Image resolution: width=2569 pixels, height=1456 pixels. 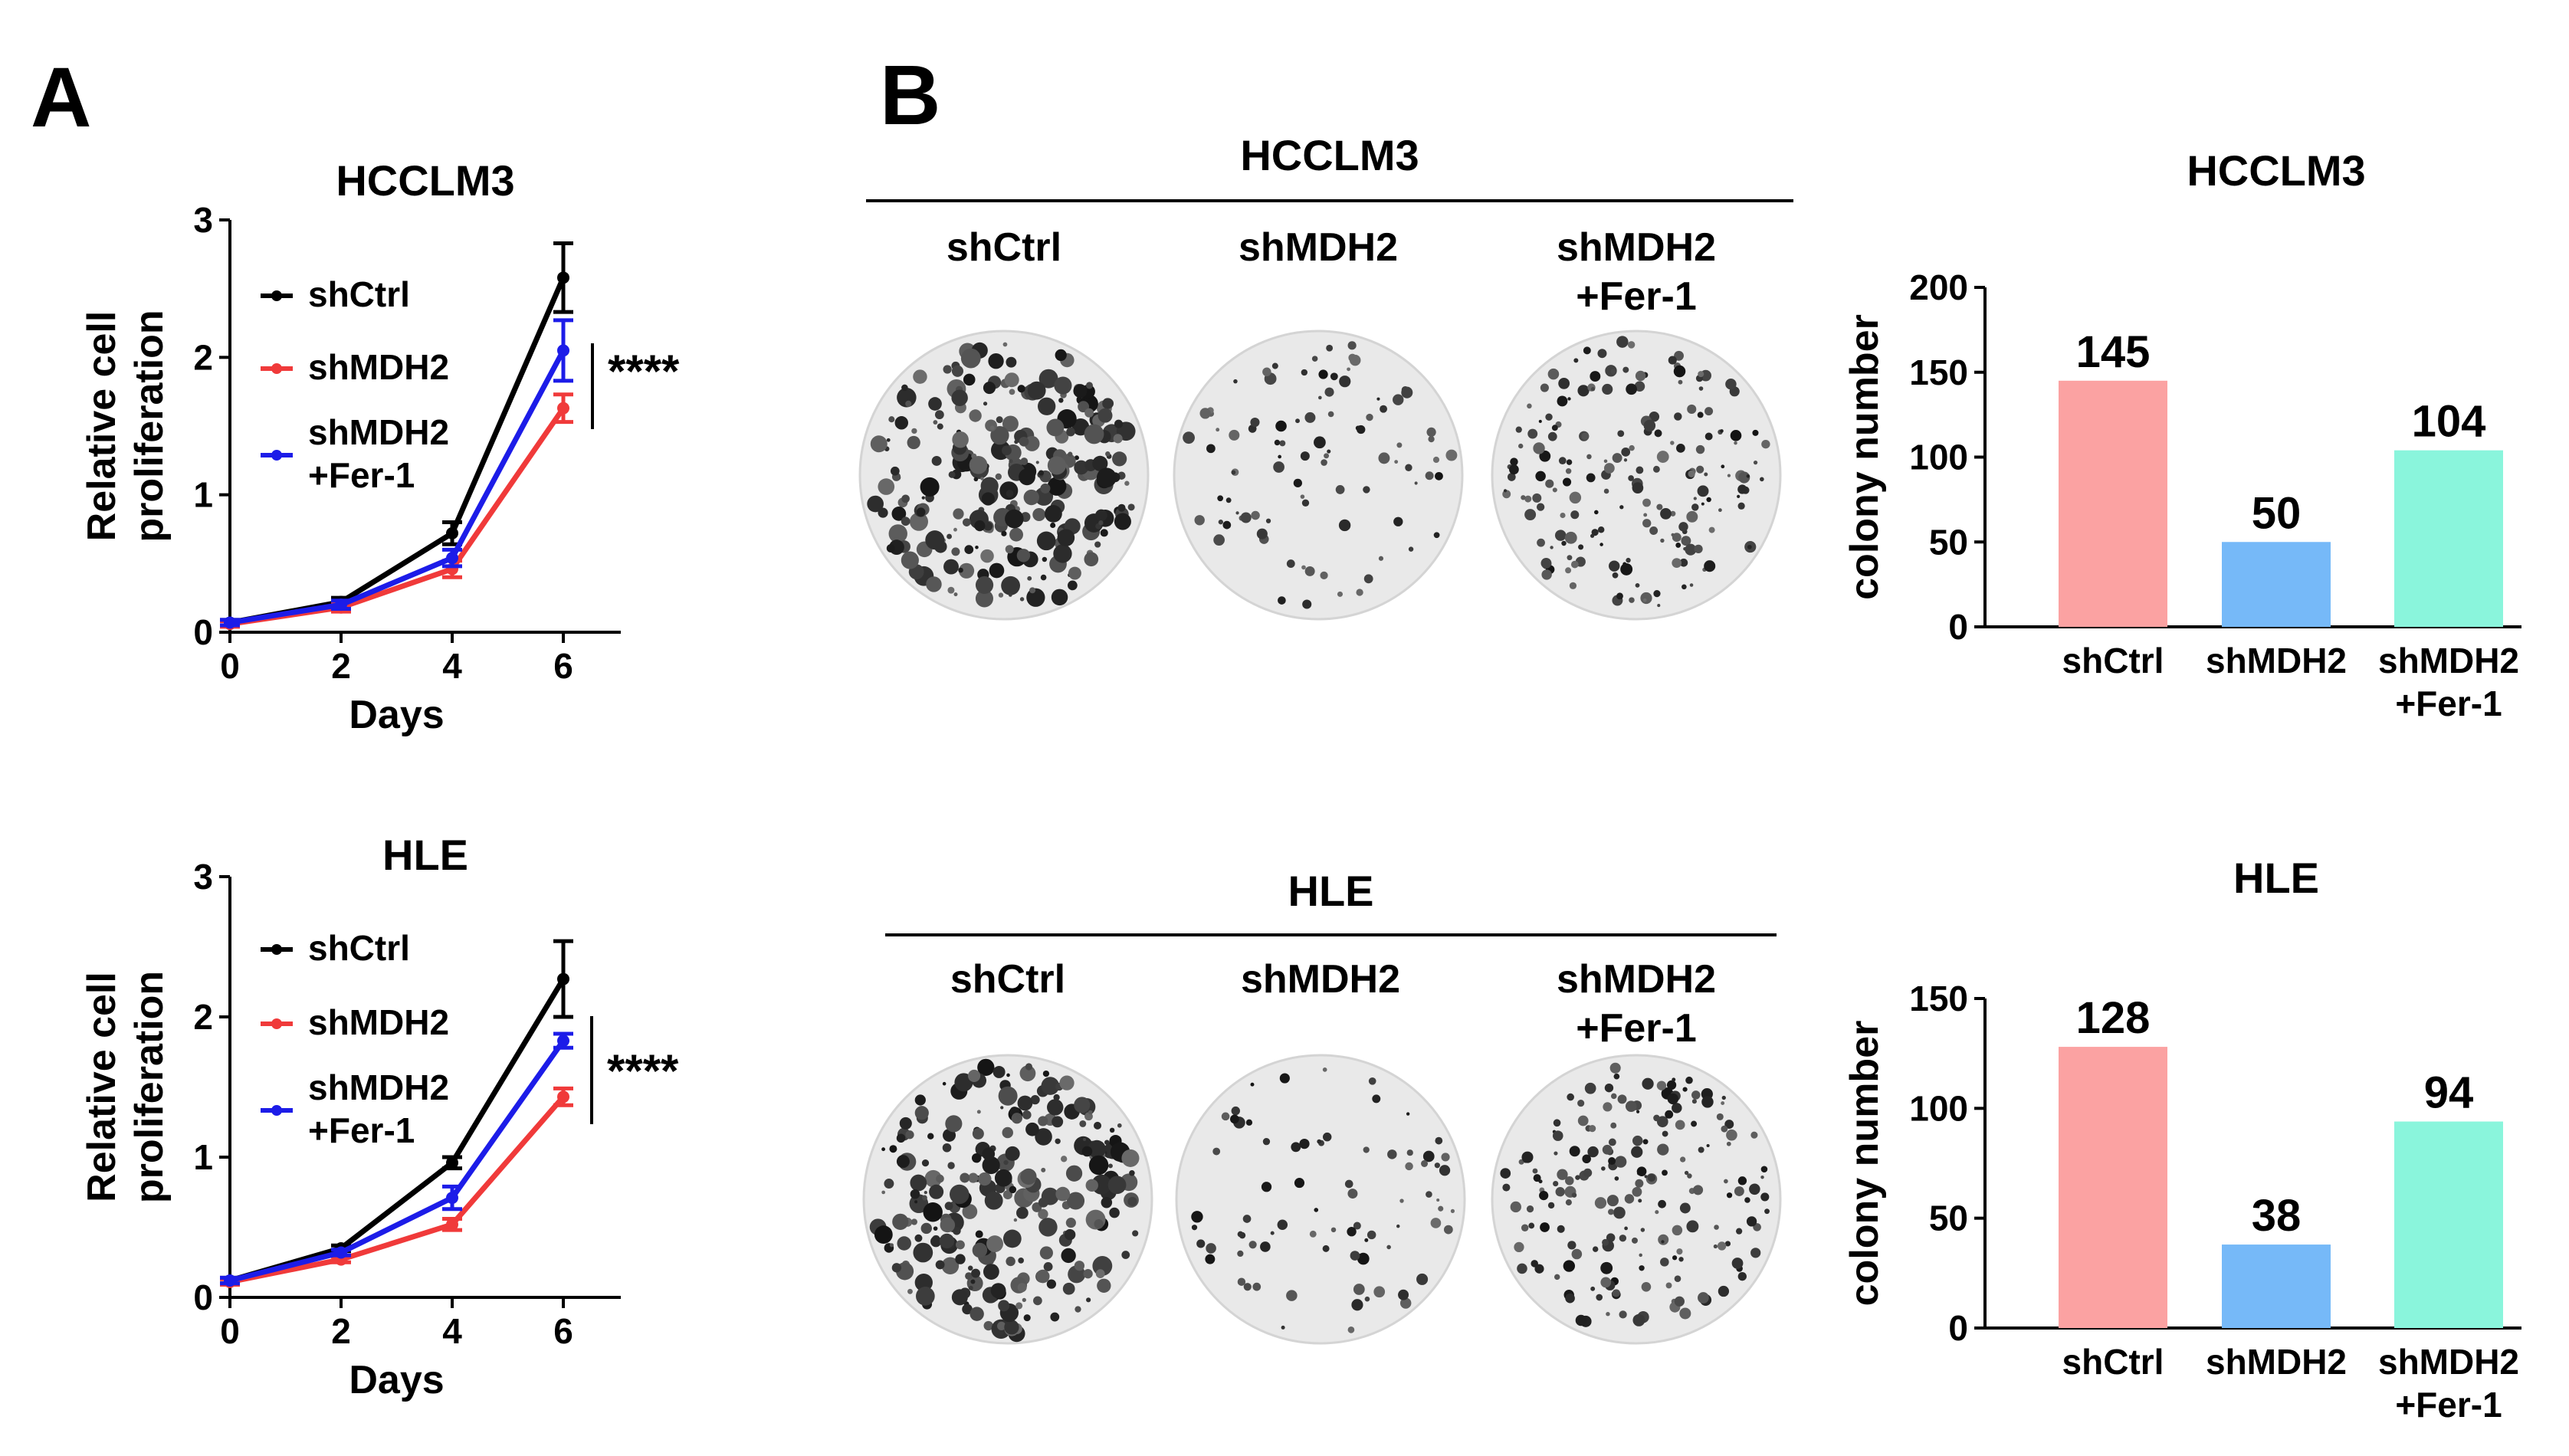 What do you see at coordinates (203, 220) in the screenshot?
I see `y-tick-label: 3` at bounding box center [203, 220].